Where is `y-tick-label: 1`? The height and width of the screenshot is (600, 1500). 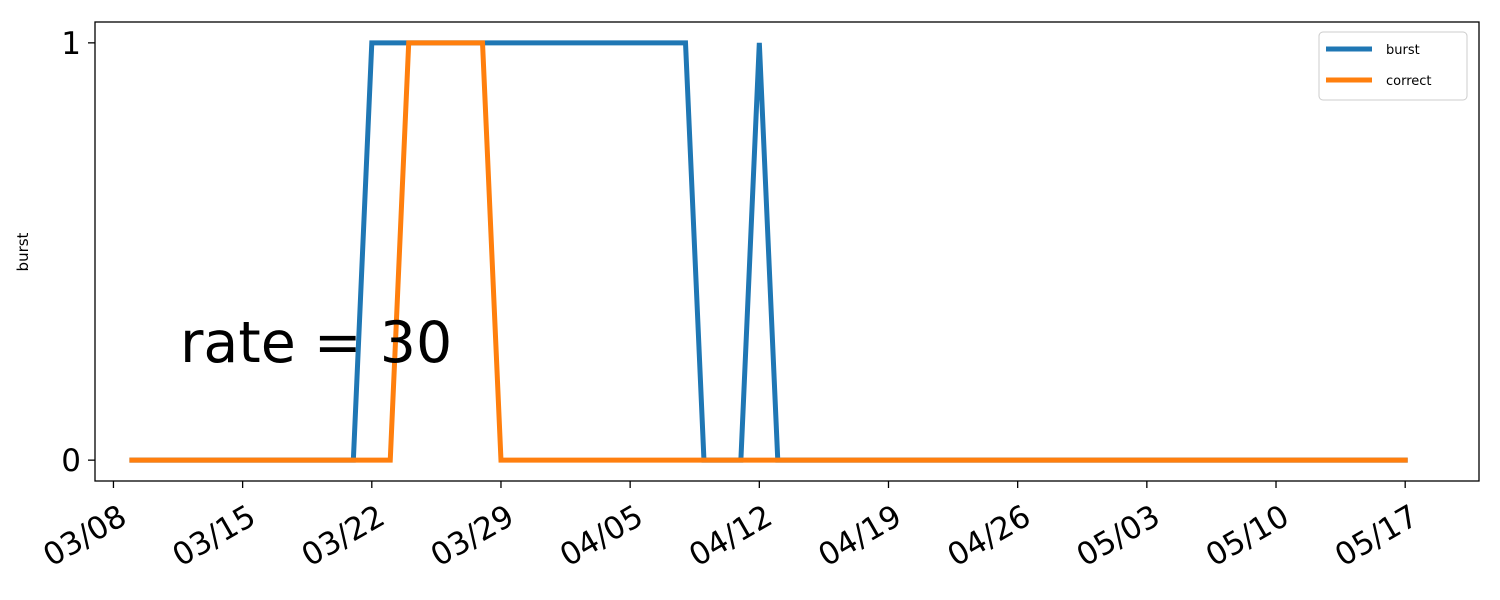 y-tick-label: 1 is located at coordinates (71, 44).